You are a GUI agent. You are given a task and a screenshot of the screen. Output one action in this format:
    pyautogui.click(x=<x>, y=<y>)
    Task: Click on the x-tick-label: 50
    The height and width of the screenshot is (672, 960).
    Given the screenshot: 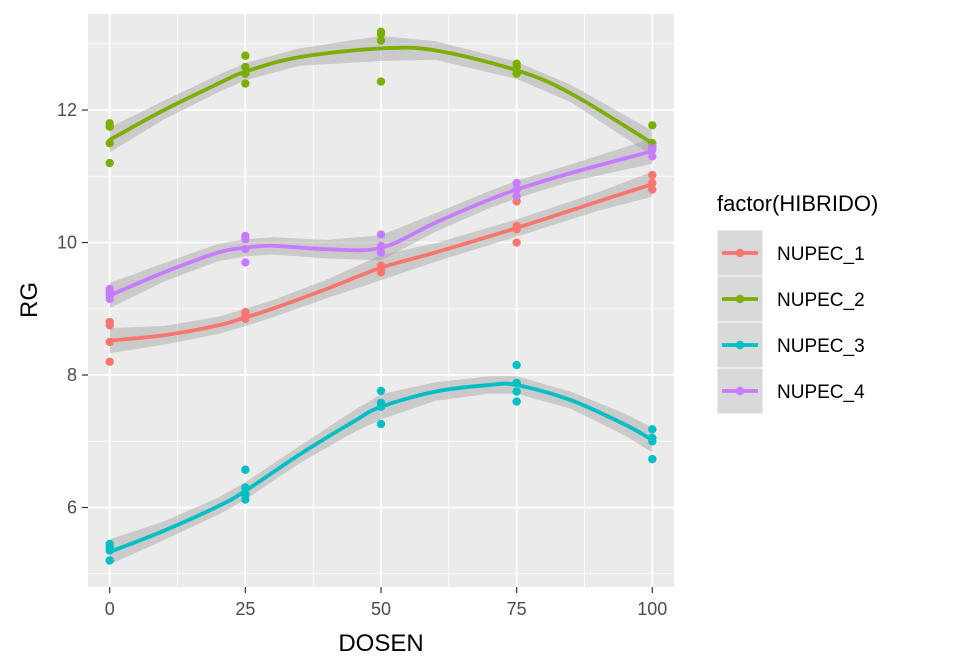 What is the action you would take?
    pyautogui.click(x=381, y=609)
    